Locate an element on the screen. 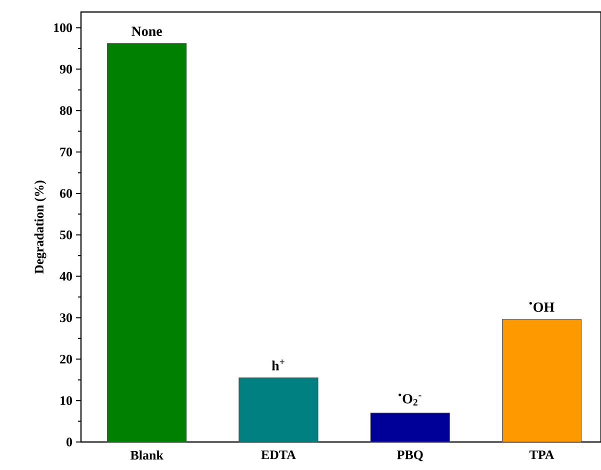 The width and height of the screenshot is (601, 470). y-tick-label: 30 is located at coordinates (66, 317).